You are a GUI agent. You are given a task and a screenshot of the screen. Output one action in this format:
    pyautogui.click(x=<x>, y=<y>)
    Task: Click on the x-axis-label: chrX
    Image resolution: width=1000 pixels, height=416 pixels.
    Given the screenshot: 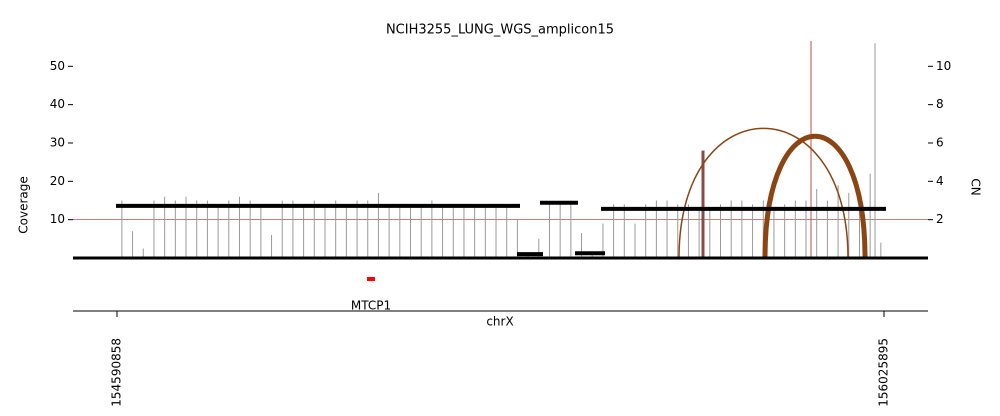 What is the action you would take?
    pyautogui.click(x=499, y=322)
    